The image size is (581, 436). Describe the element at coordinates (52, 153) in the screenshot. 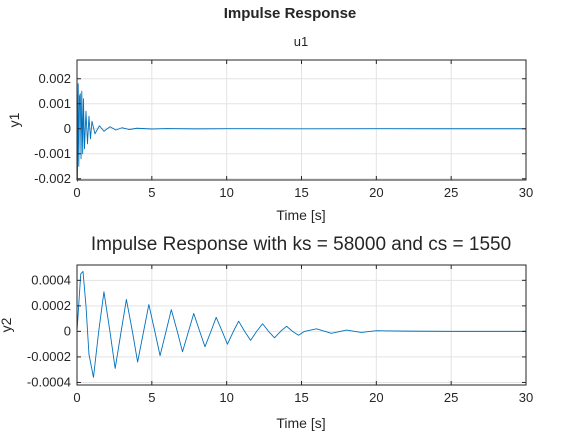

I see `y-tick-label: -0.001` at that location.